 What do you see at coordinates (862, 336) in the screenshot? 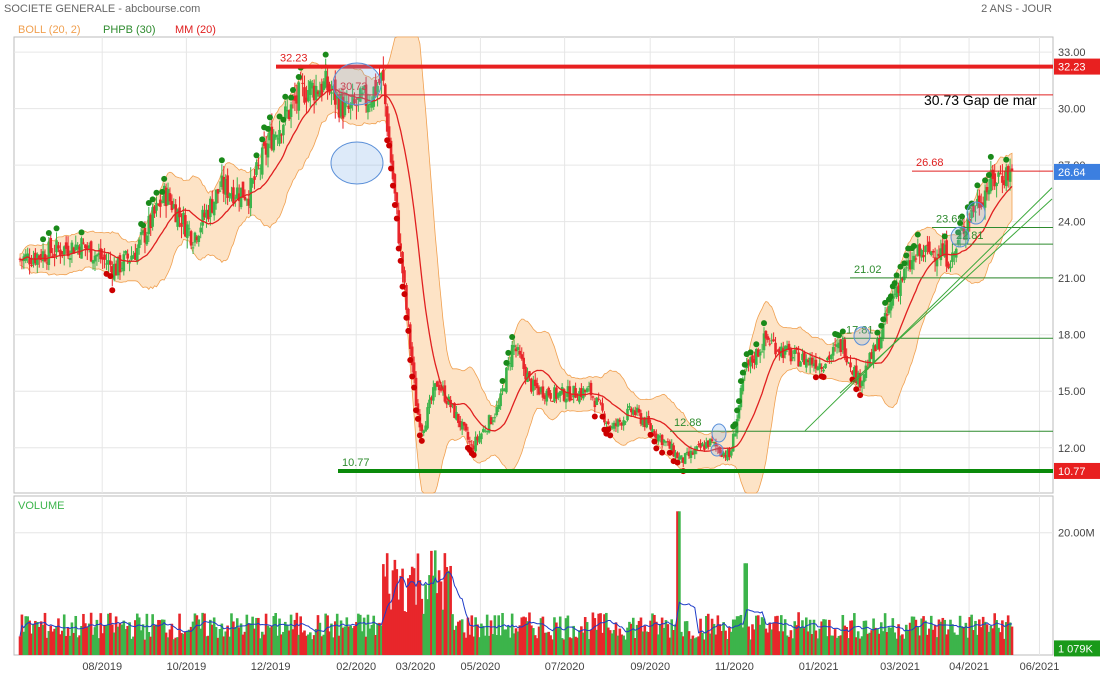
I see `gap-circle` at bounding box center [862, 336].